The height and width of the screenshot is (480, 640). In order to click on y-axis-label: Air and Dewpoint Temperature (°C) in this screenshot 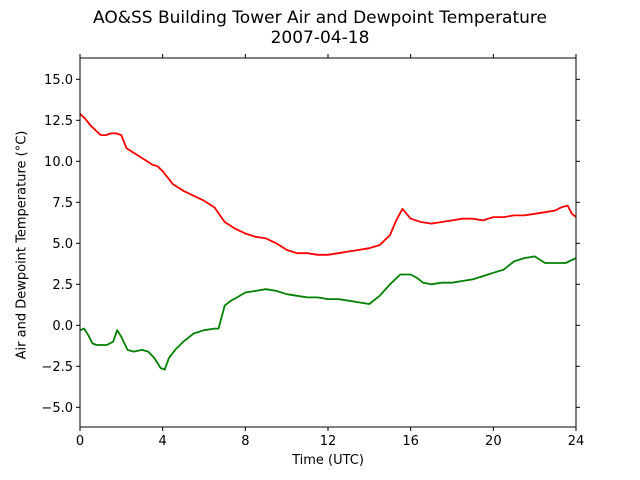, I will do `click(22, 245)`.